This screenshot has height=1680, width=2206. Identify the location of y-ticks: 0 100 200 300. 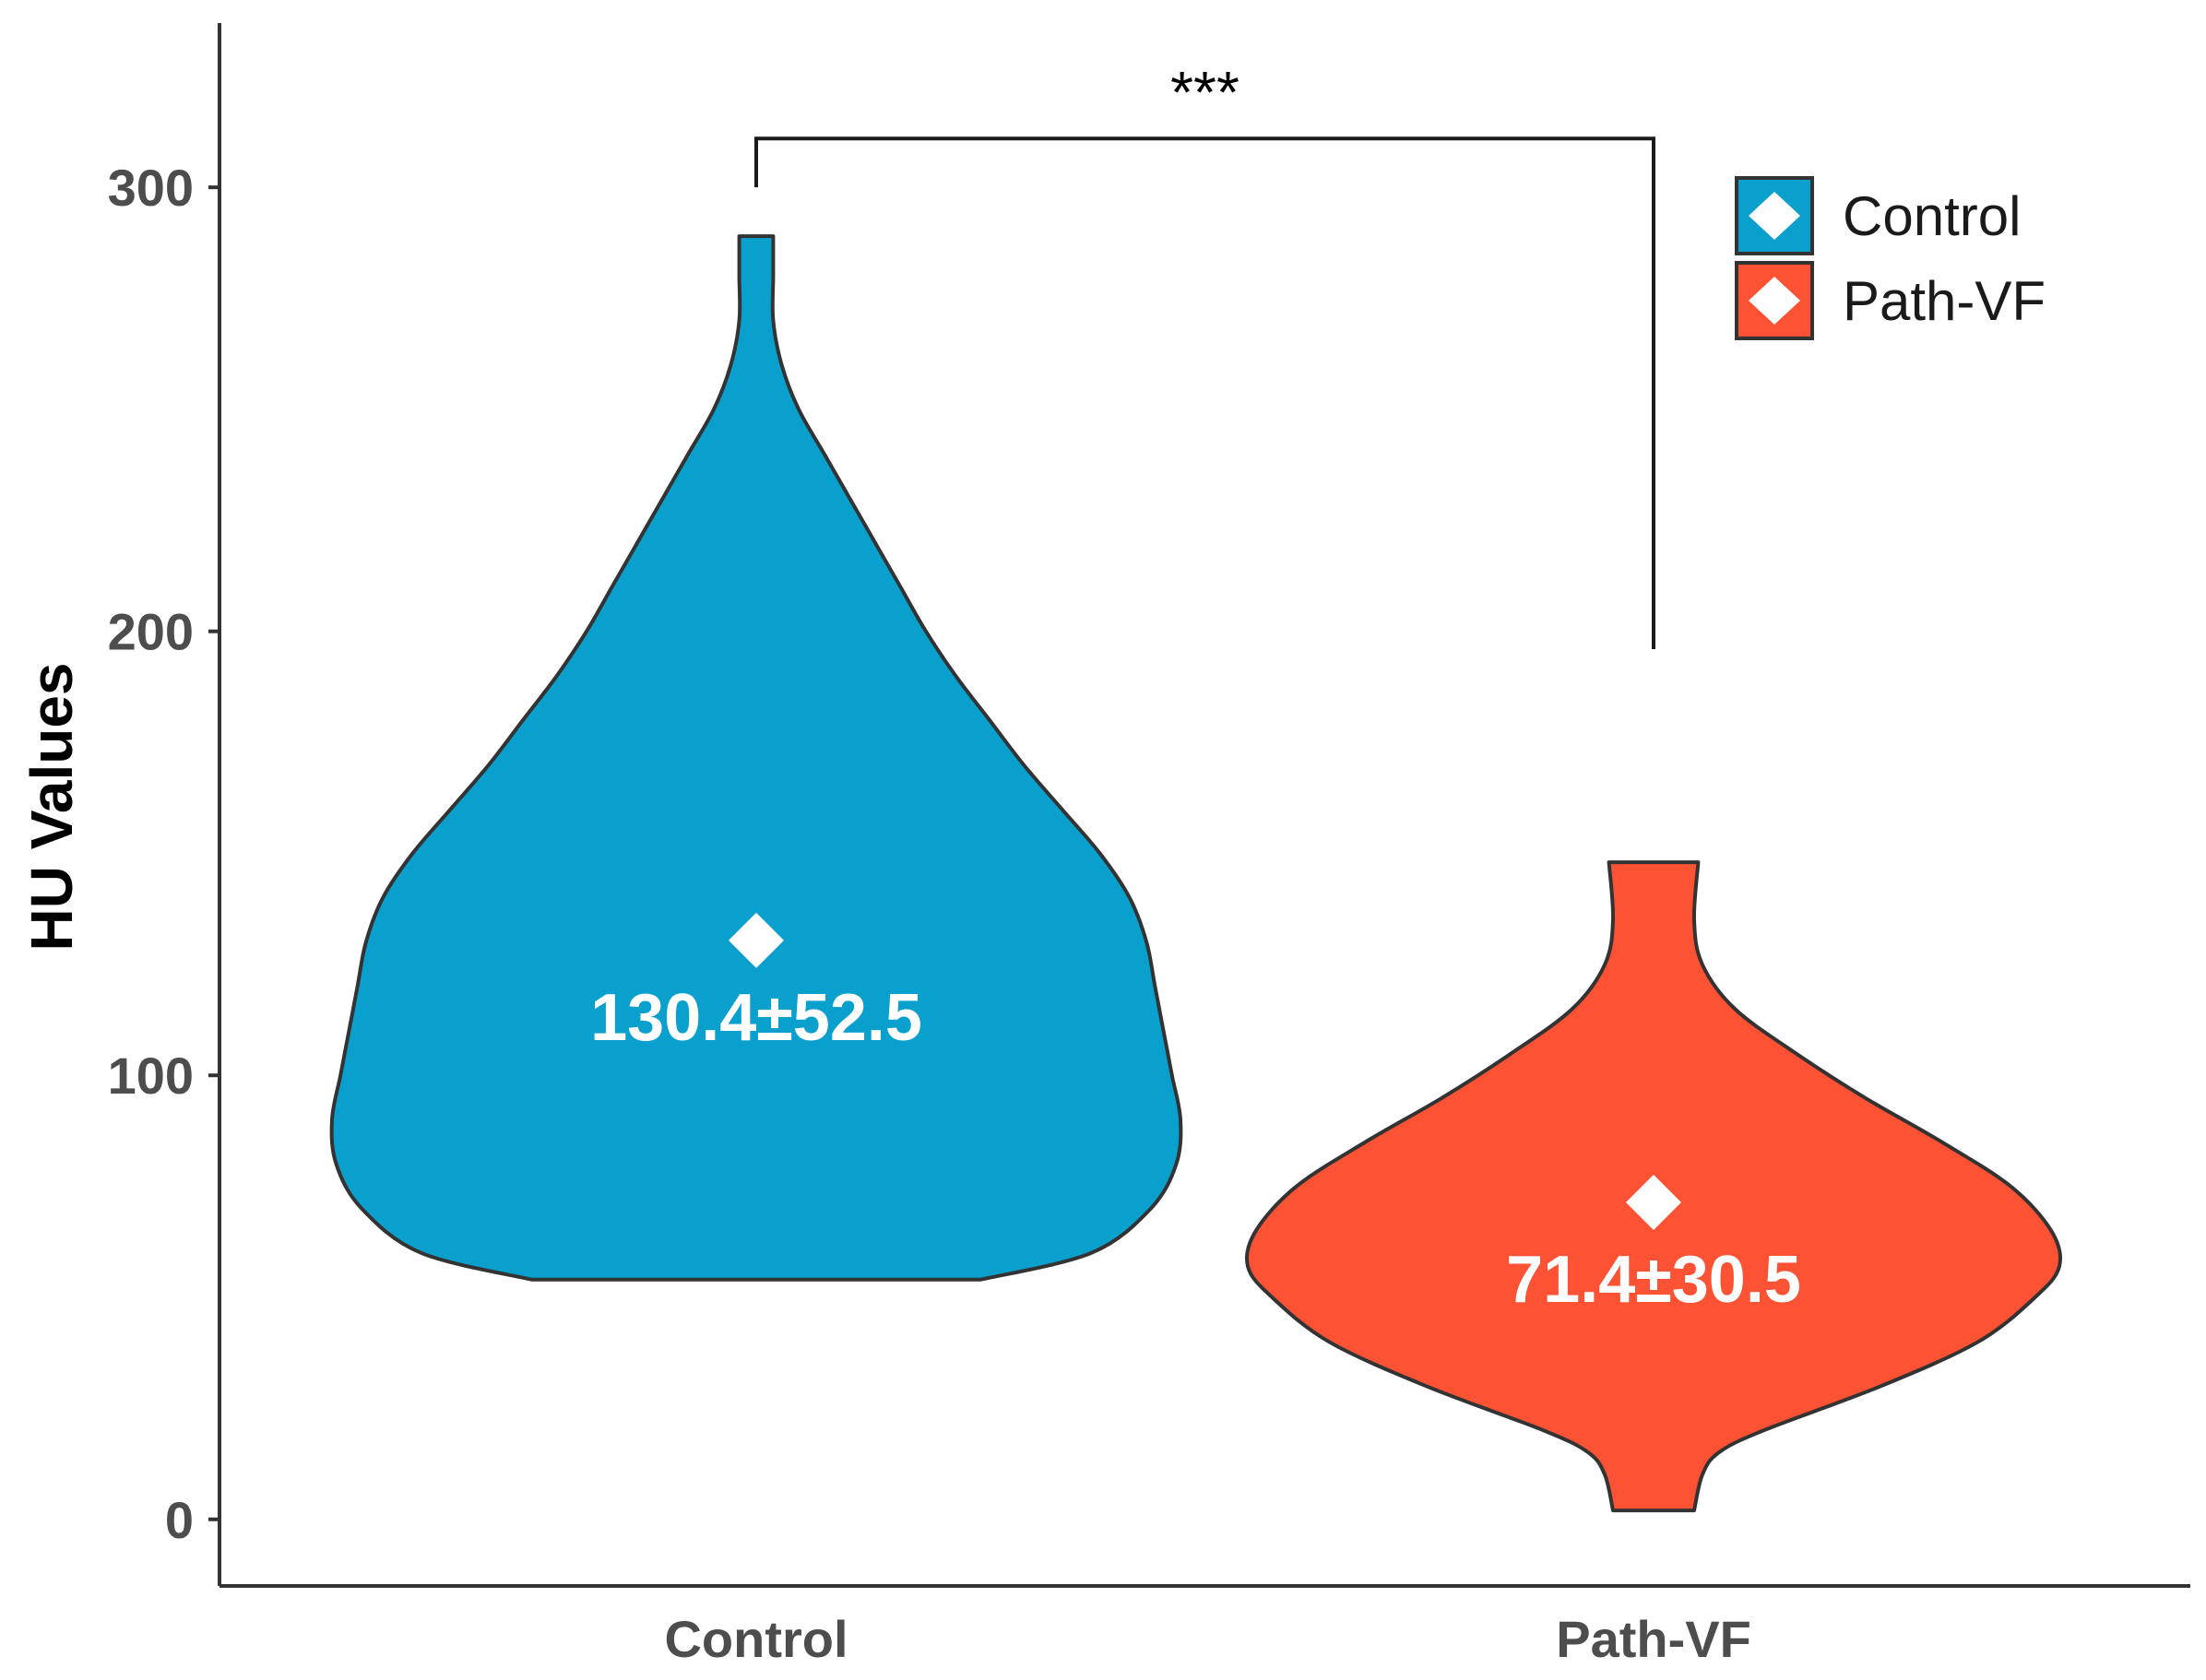
(163, 854).